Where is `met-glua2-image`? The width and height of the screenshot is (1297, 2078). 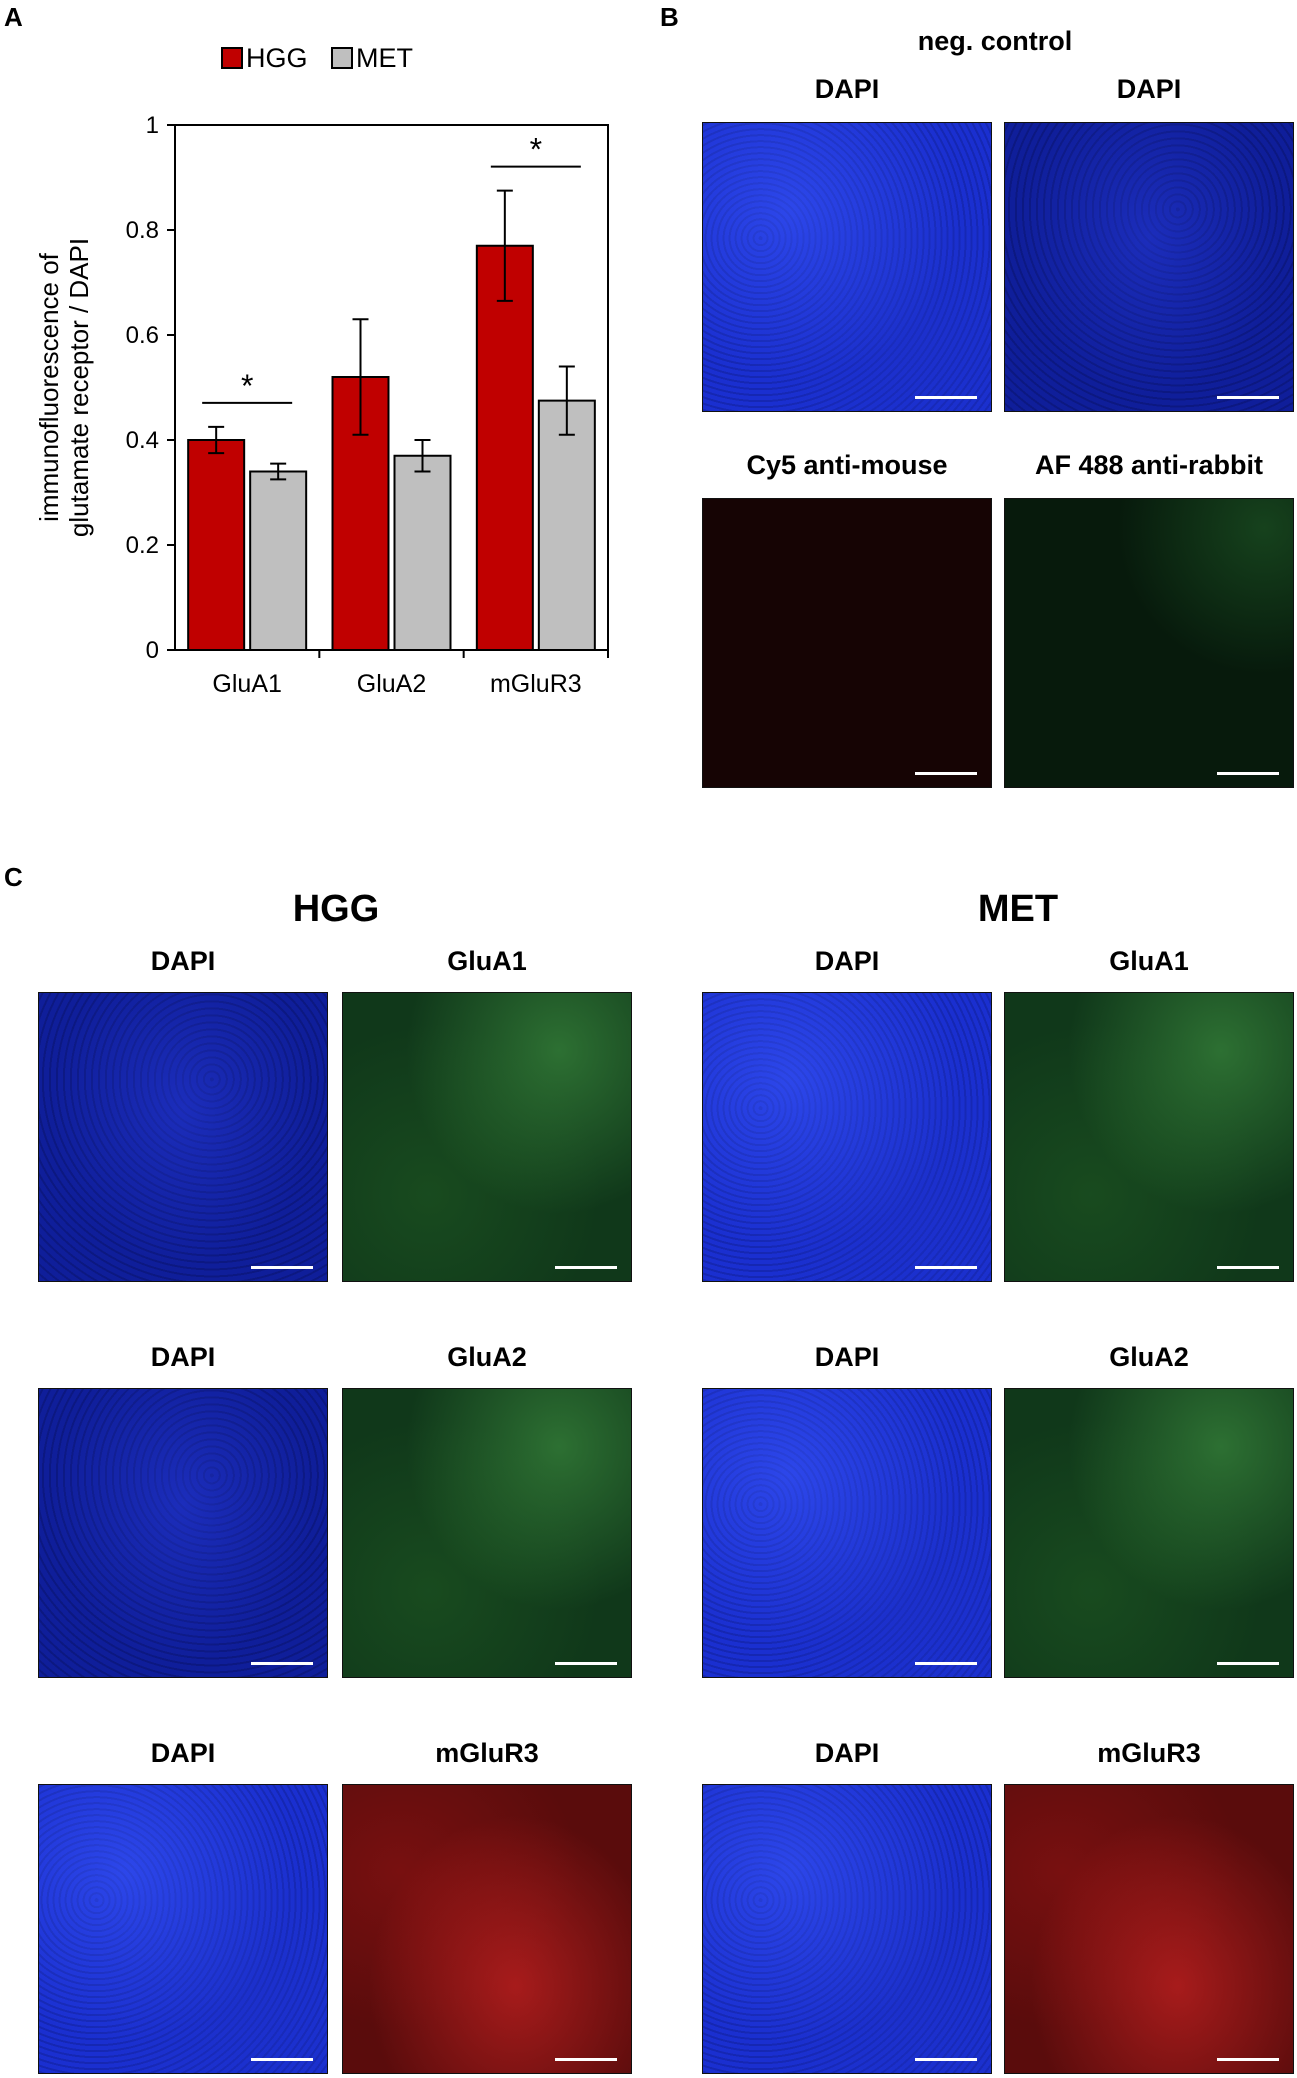
met-glua2-image is located at coordinates (1149, 1533).